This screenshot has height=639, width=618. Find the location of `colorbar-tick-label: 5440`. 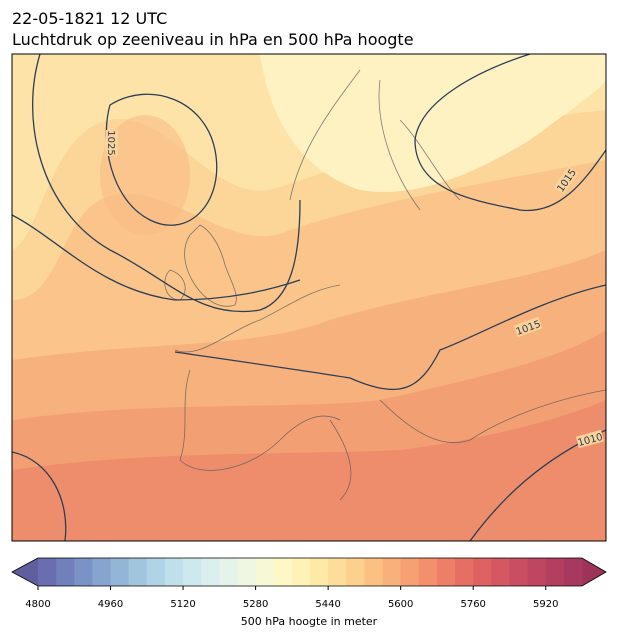

colorbar-tick-label: 5440 is located at coordinates (327, 604).